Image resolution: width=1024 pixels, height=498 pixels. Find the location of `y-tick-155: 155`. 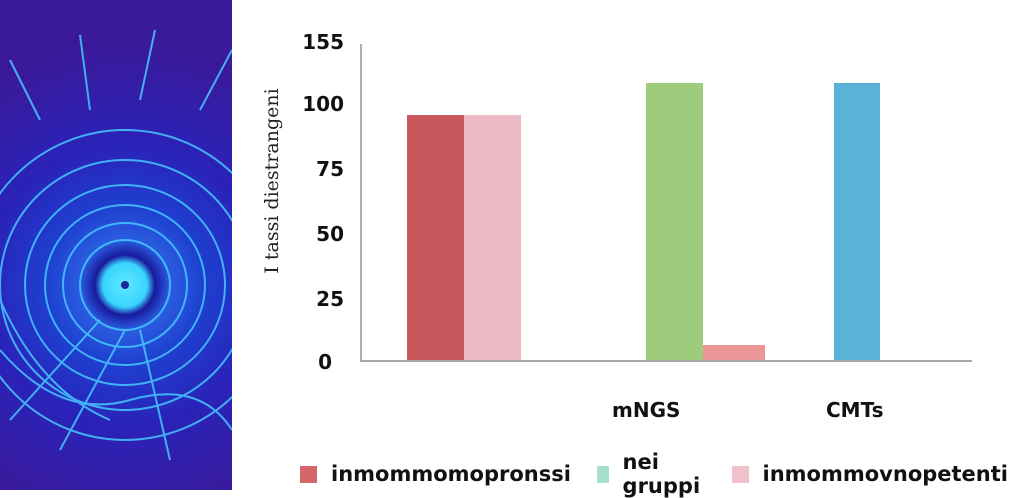

y-tick-155: 155 is located at coordinates (323, 42).